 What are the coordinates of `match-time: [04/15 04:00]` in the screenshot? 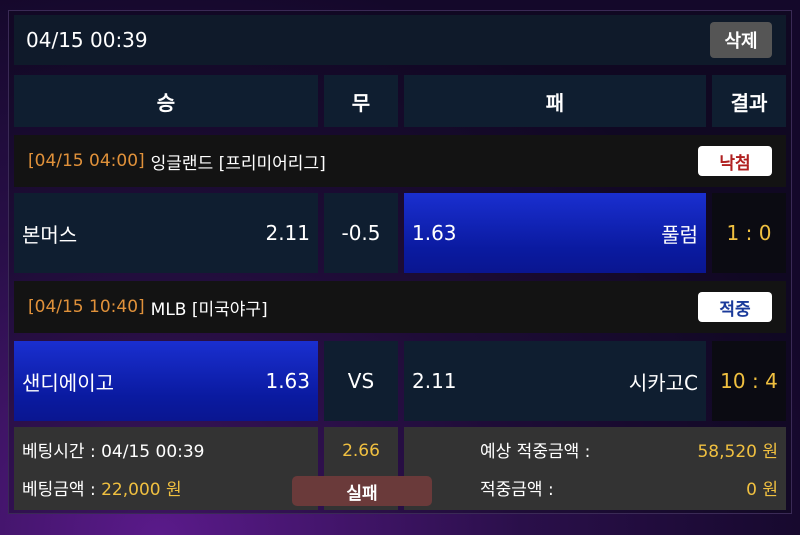 It's located at (86, 161).